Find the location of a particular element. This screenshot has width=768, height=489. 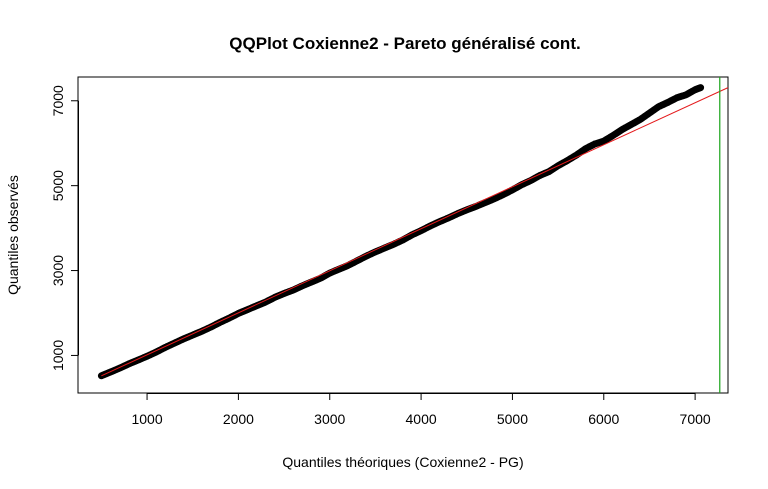

x-tick-label: 3000 is located at coordinates (329, 419).